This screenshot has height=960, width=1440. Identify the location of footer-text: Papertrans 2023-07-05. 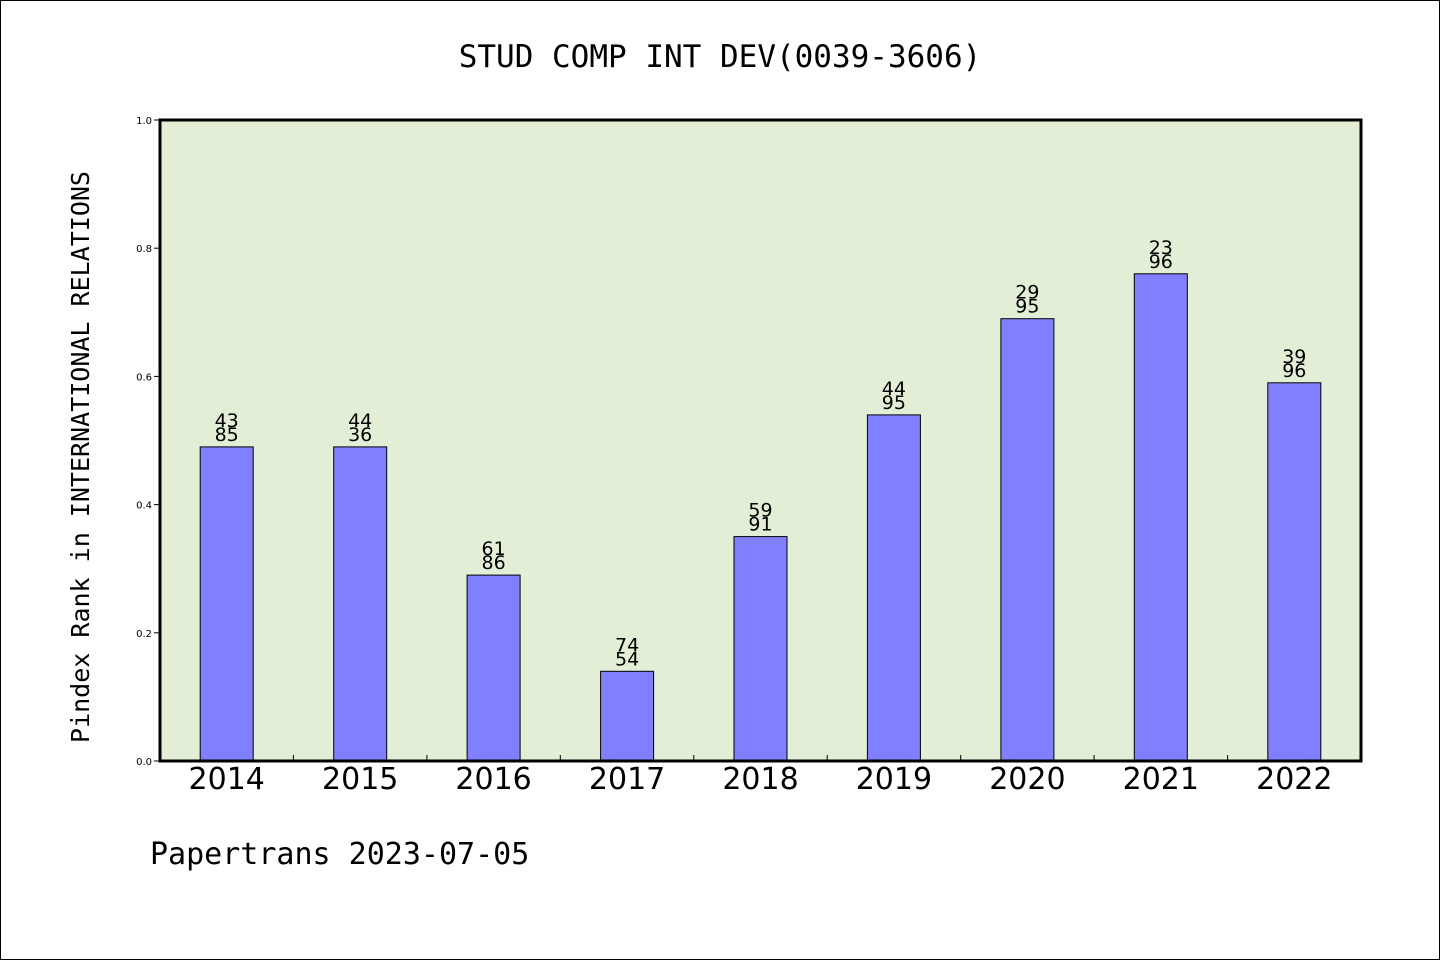
(339, 854).